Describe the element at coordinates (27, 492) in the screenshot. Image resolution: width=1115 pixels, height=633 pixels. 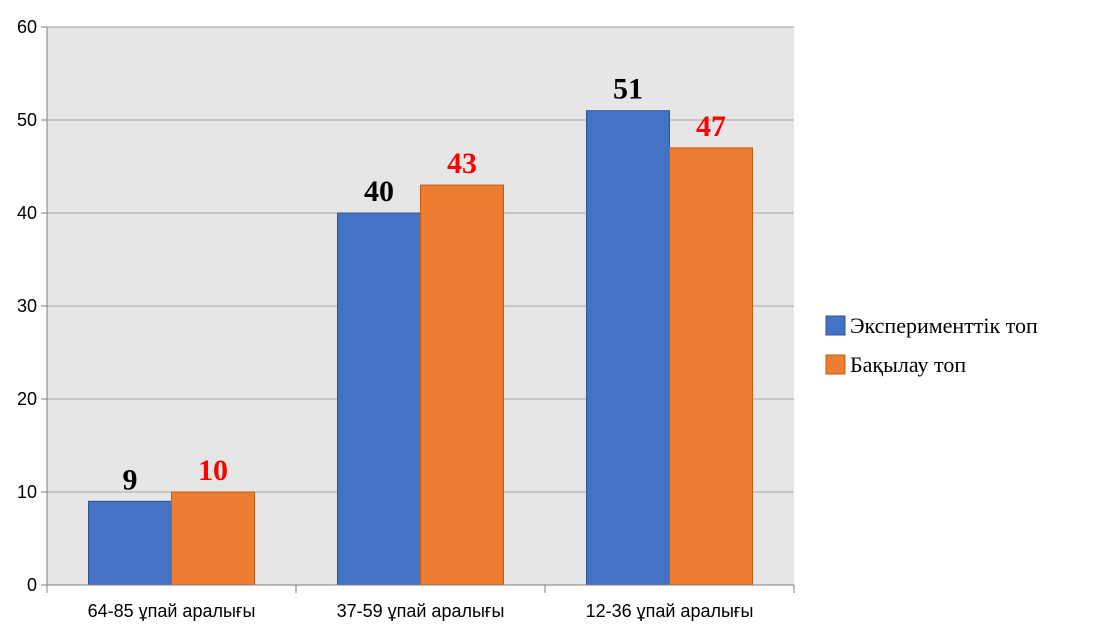
I see `y-tick-label: 10` at that location.